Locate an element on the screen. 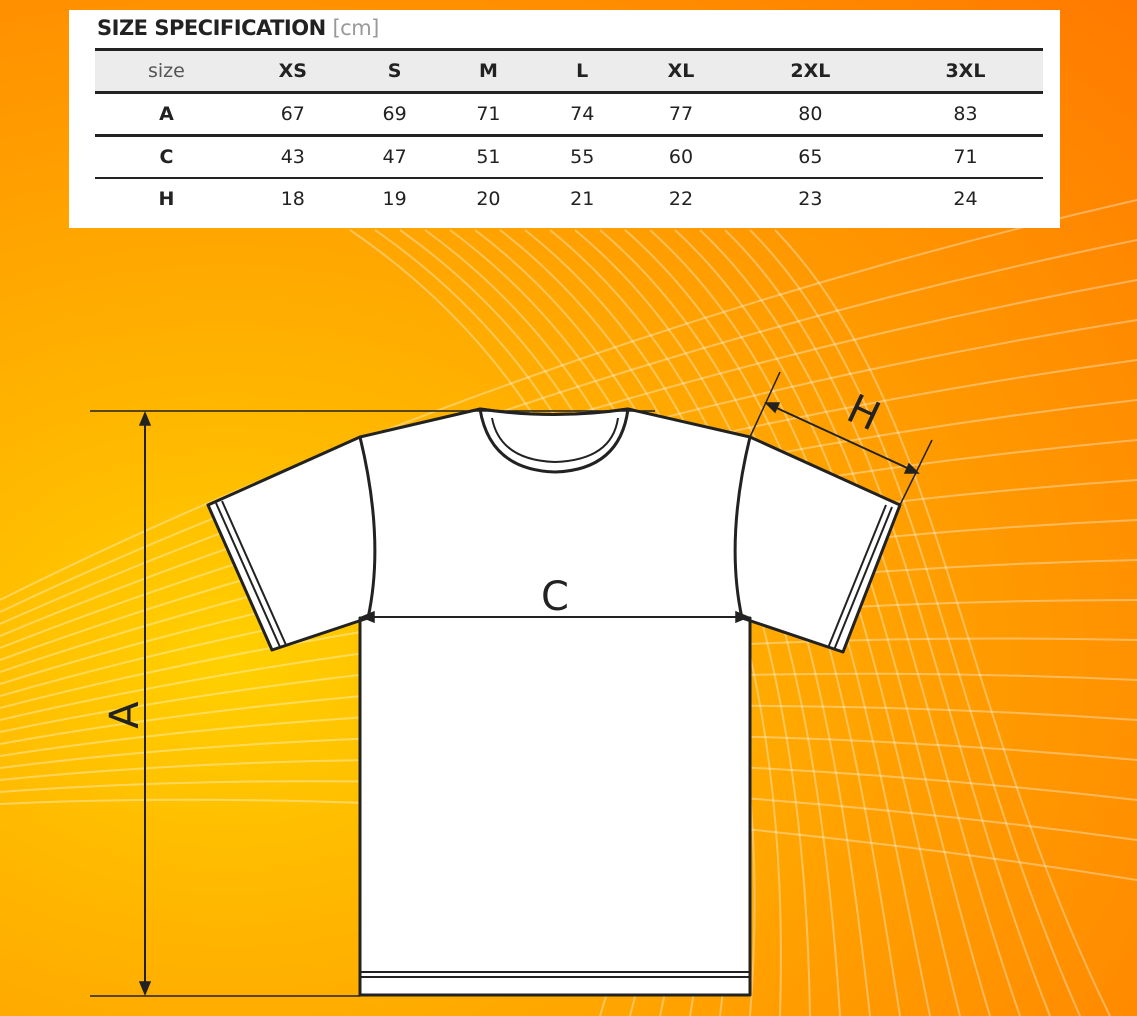  value-cell: 55 is located at coordinates (582, 157).